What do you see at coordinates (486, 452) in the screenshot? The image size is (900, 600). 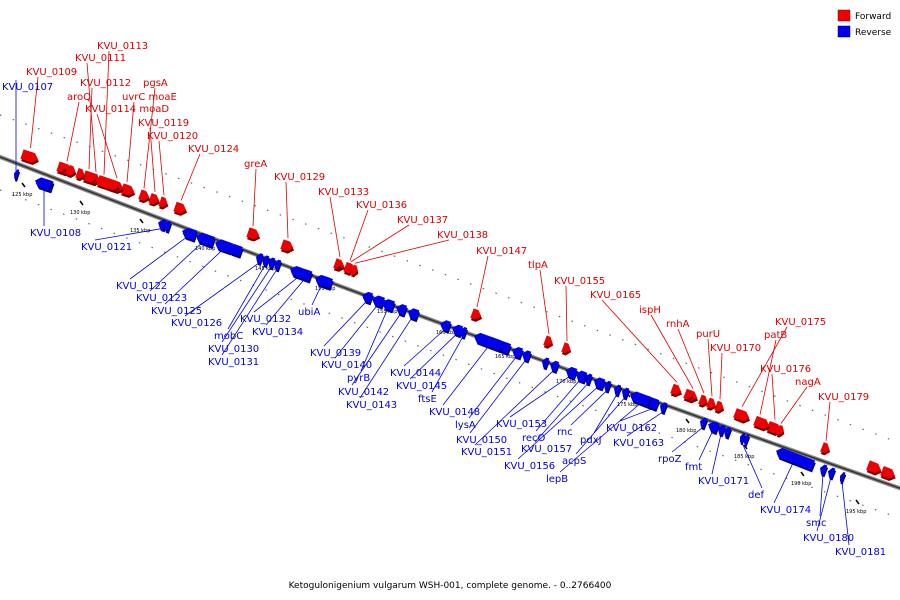 I see `gene-label-kvu-0151: KVU_0151` at bounding box center [486, 452].